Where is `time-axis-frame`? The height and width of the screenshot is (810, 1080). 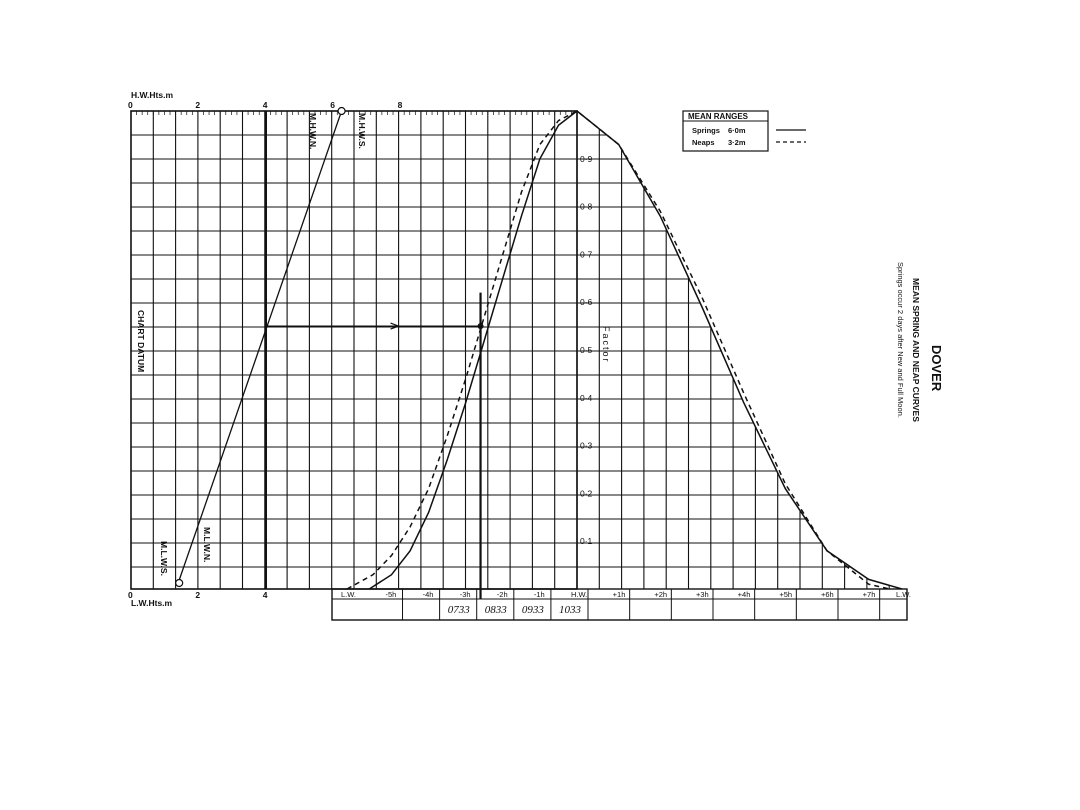
time-axis-frame is located at coordinates (619, 604).